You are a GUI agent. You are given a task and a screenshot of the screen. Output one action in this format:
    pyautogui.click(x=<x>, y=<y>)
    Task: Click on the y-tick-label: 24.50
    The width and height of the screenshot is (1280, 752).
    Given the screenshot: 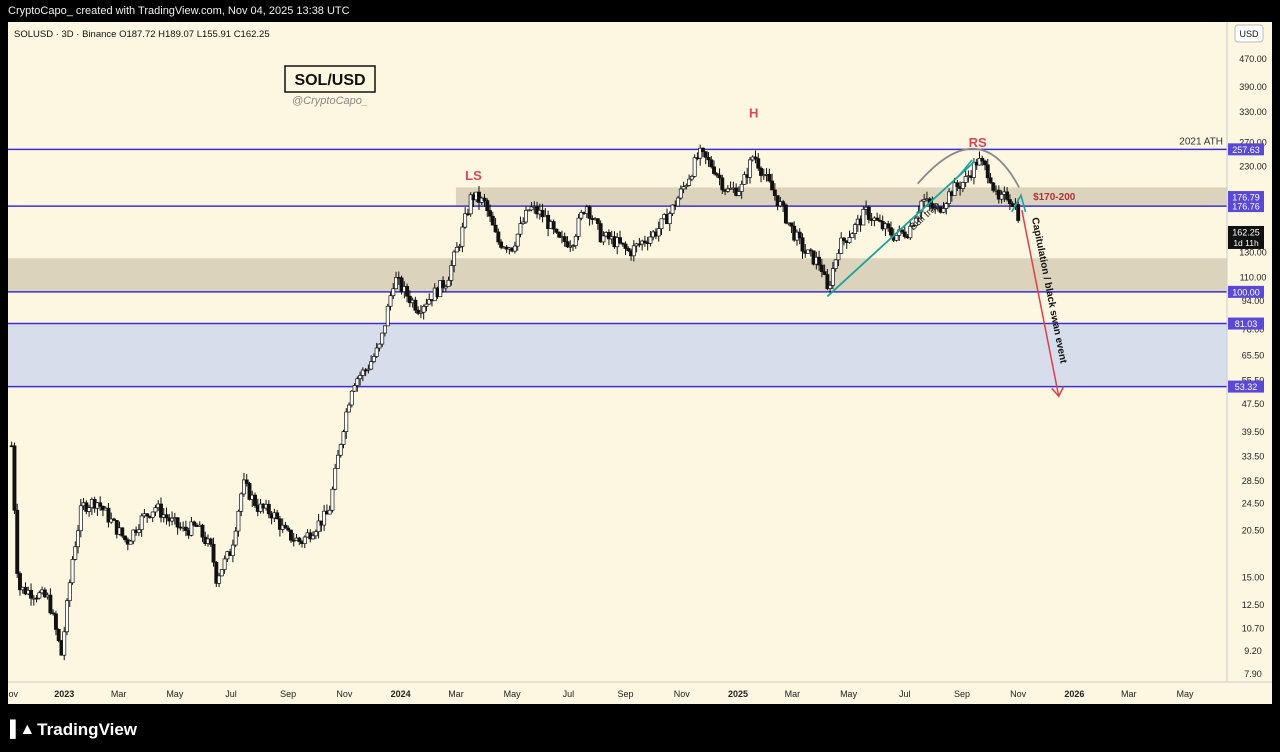 What is the action you would take?
    pyautogui.click(x=1253, y=504)
    